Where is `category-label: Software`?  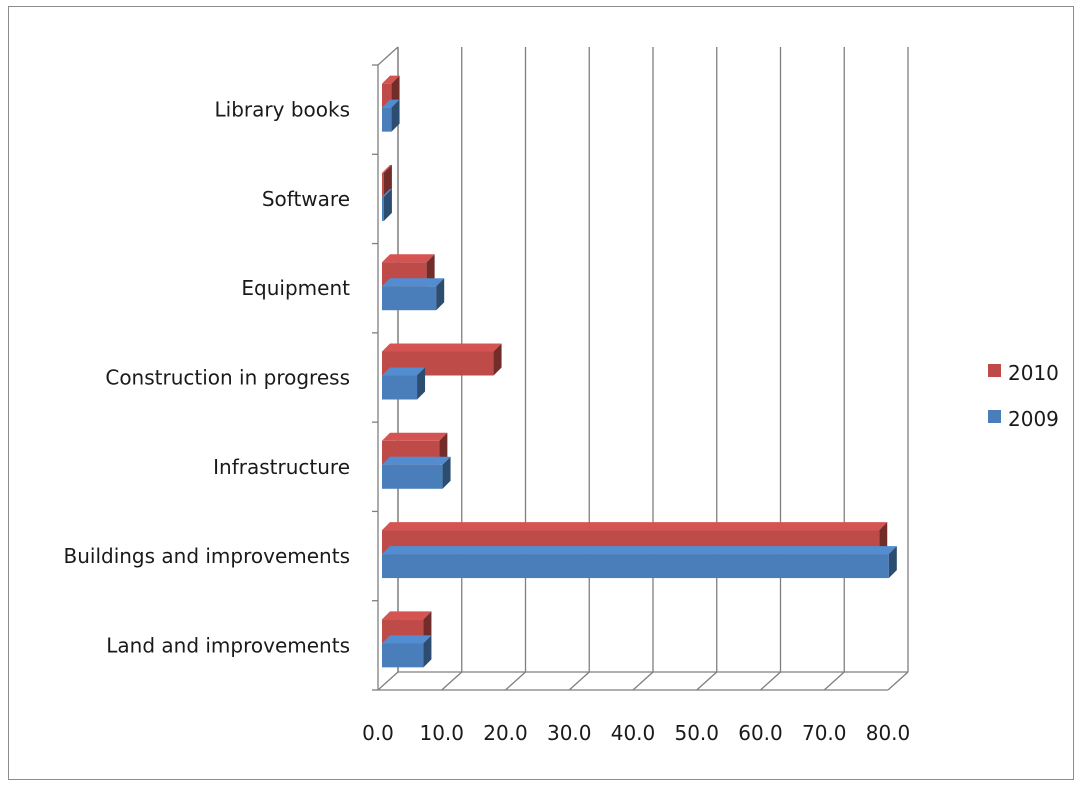 category-label: Software is located at coordinates (306, 199).